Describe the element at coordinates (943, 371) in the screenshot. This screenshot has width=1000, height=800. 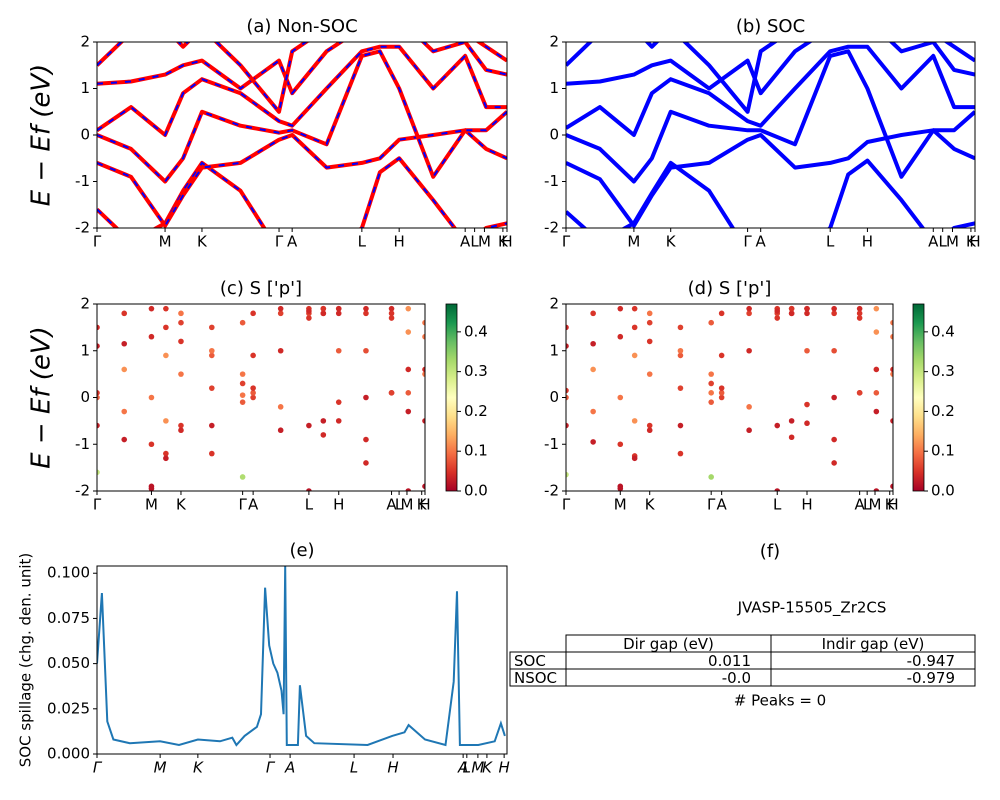
I see `colorbar-tick-label: 0.3` at that location.